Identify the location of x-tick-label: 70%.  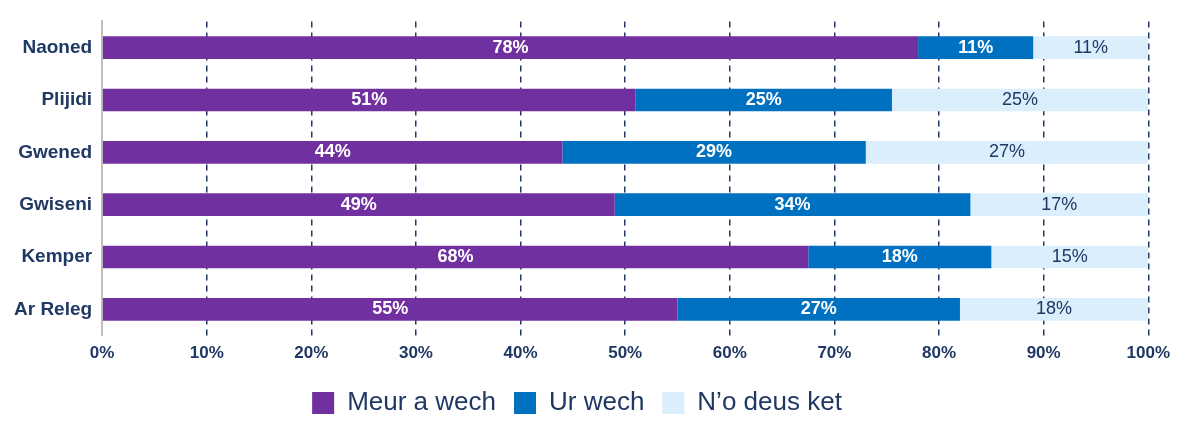
(834, 353).